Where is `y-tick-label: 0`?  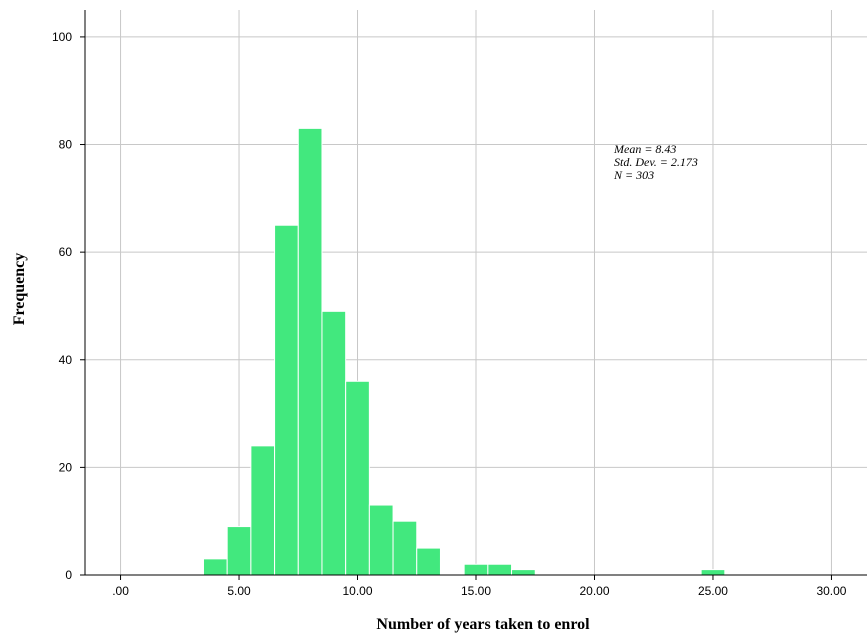 y-tick-label: 0 is located at coordinates (68, 575).